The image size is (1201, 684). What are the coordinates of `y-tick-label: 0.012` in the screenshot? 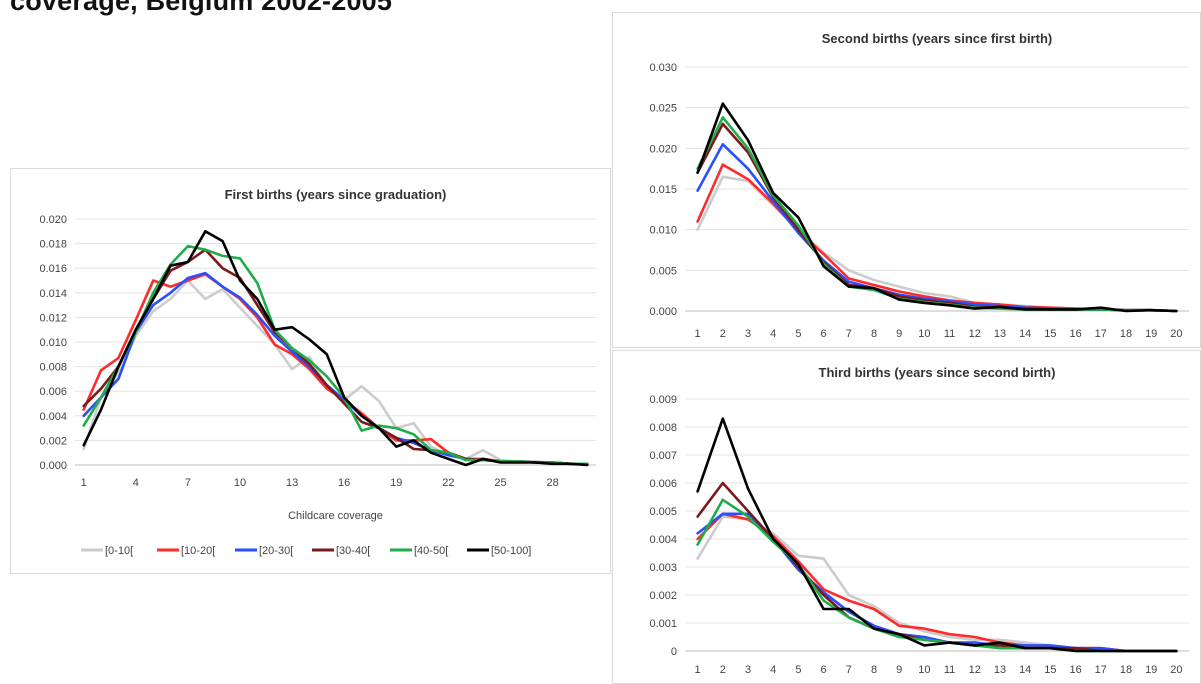 It's located at (53, 318).